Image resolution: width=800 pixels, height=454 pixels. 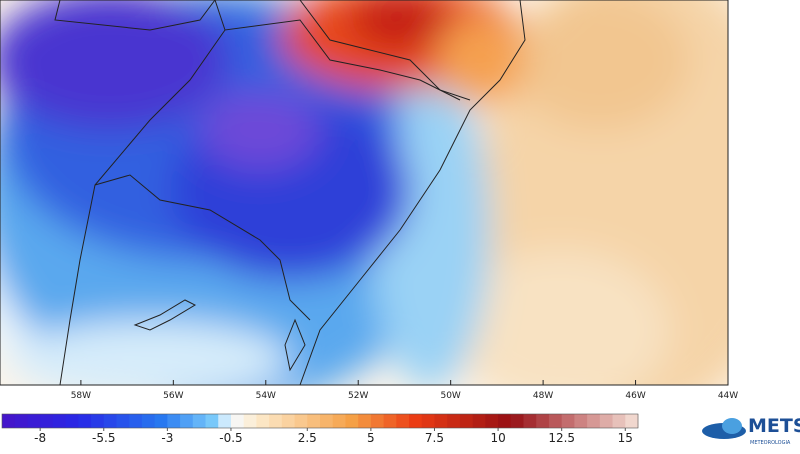 I want to click on colorbar-label: 7.5, so click(x=434, y=438).